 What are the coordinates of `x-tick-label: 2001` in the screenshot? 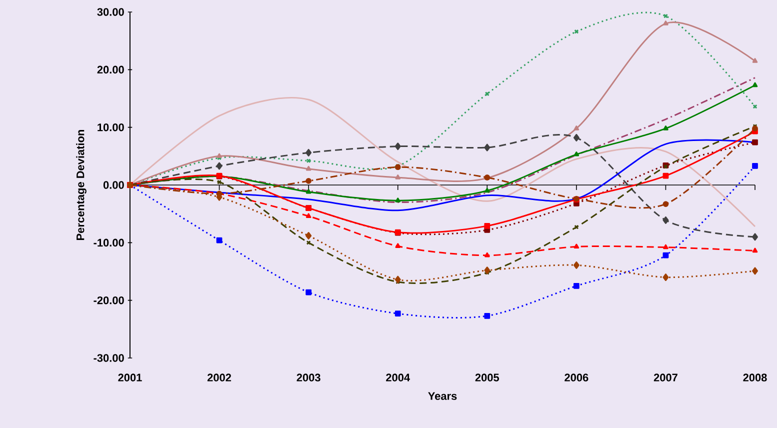 It's located at (130, 378).